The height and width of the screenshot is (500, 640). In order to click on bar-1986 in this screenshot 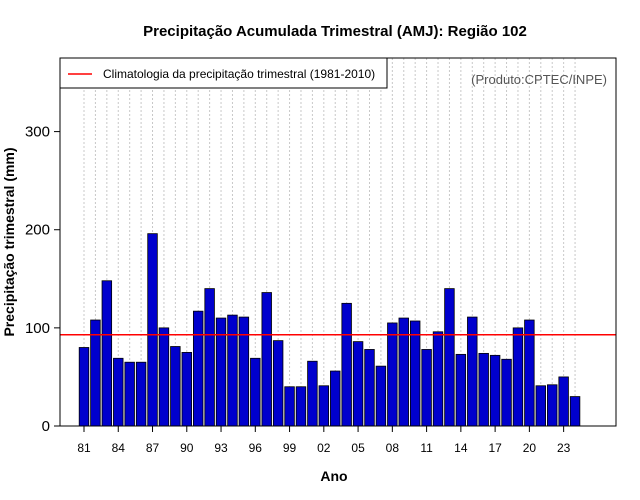, I will do `click(141, 394)`.